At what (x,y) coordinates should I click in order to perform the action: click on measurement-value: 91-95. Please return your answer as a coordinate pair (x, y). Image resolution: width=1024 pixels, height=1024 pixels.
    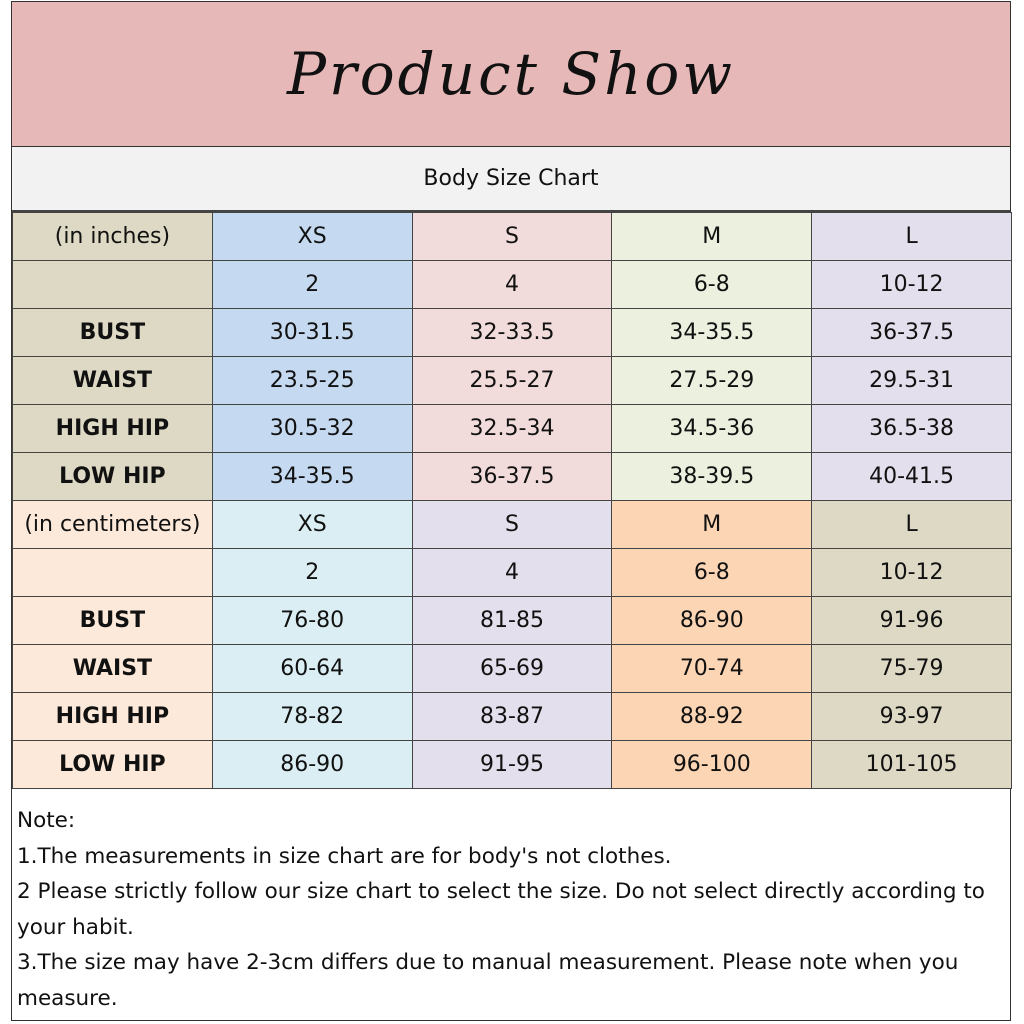
    Looking at the image, I should click on (512, 764).